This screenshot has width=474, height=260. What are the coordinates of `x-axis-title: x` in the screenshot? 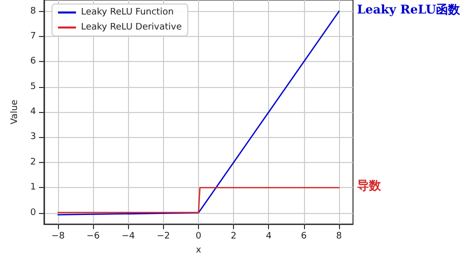 It's located at (199, 251).